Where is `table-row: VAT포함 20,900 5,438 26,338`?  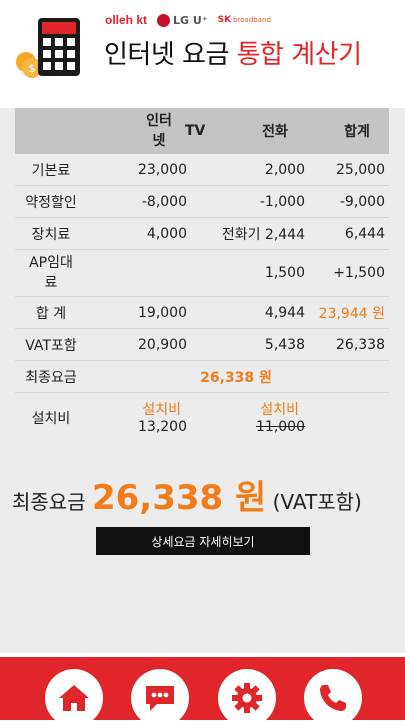 table-row: VAT포함 20,900 5,438 26,338 is located at coordinates (202, 345).